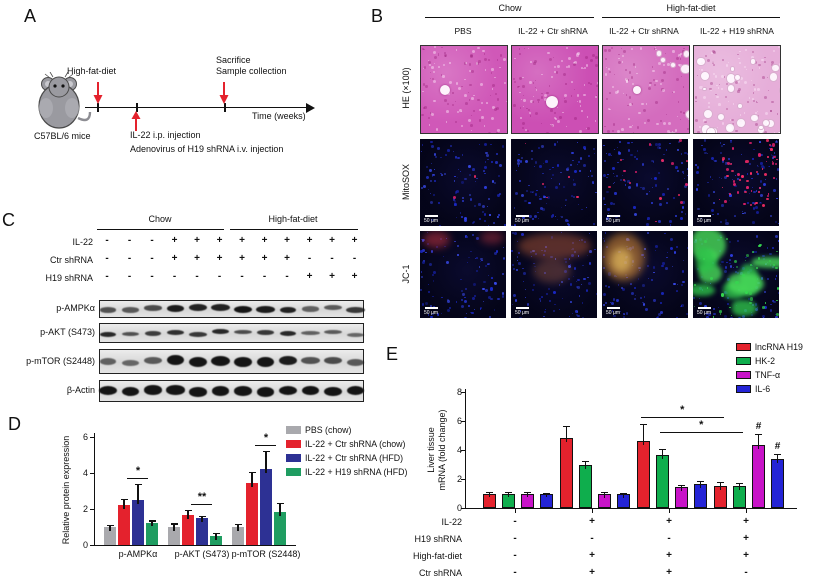 The height and width of the screenshot is (584, 817). I want to click on x-tick, so click(670, 511).